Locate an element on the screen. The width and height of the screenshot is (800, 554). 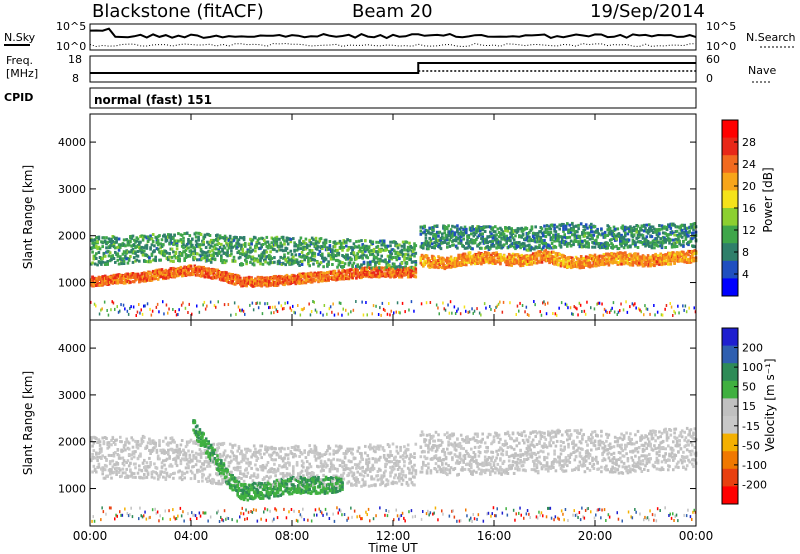
nsky-label: N.Sky is located at coordinates (20, 37).